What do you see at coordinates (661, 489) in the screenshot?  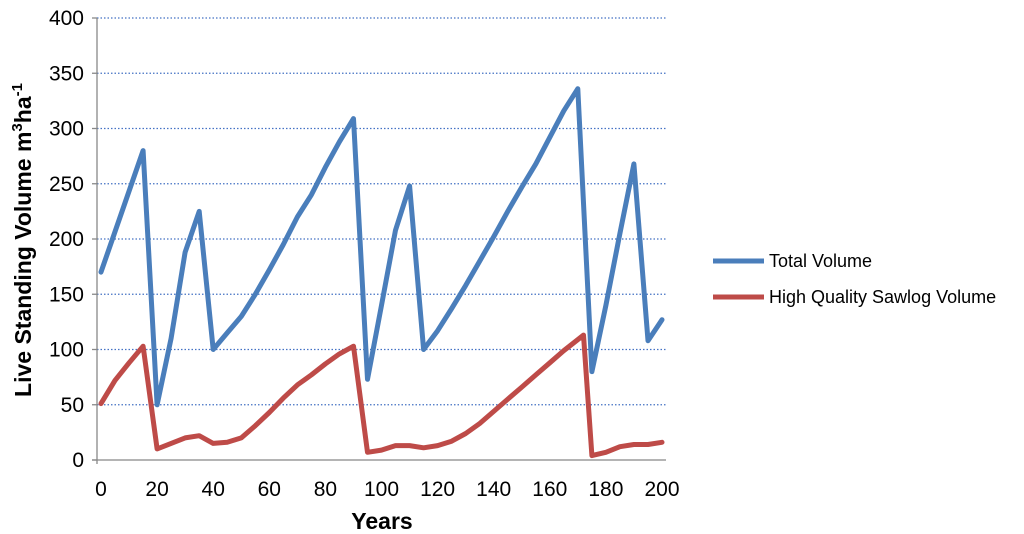 I see `x-tick-label-200: 200` at bounding box center [661, 489].